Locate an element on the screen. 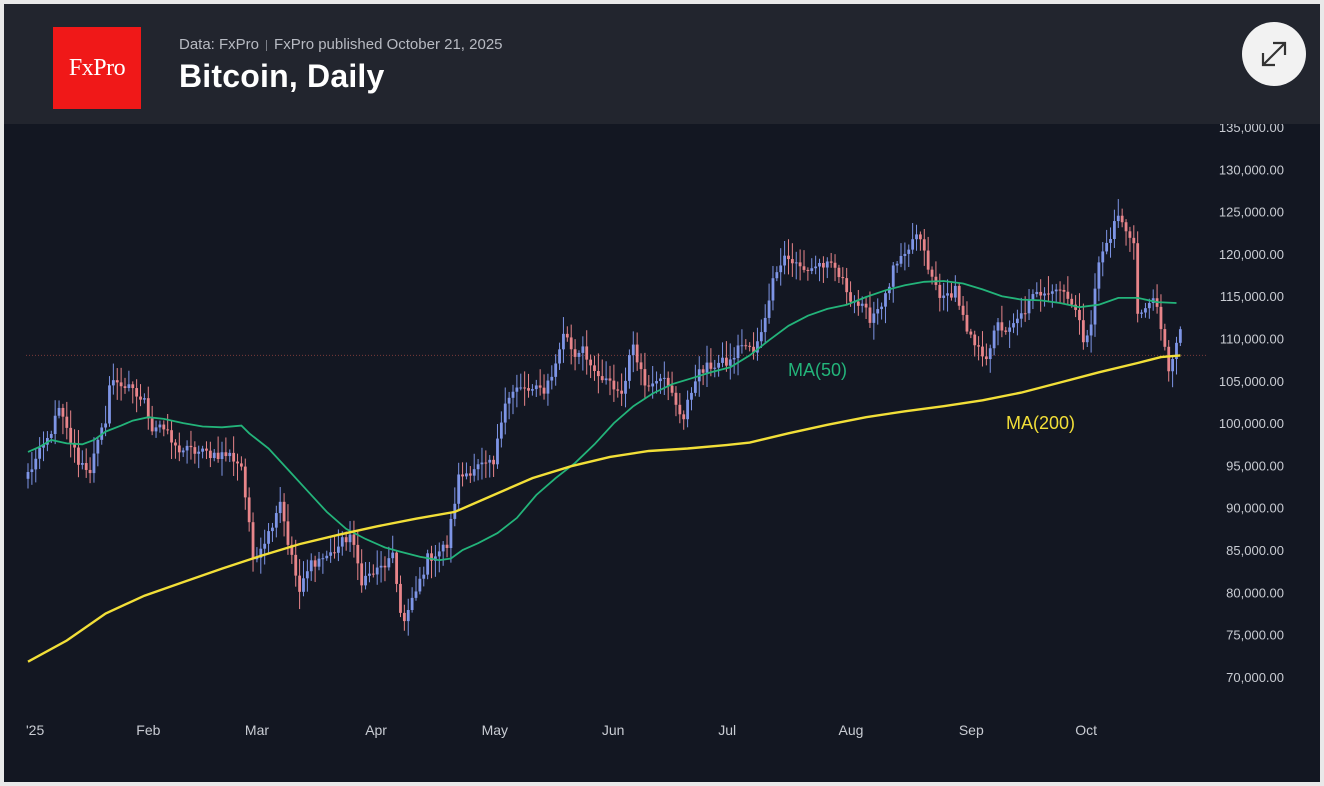  x-axis: '25 Feb Mar Apr May Jun Jul Aug Sep Oct is located at coordinates (561, 730).